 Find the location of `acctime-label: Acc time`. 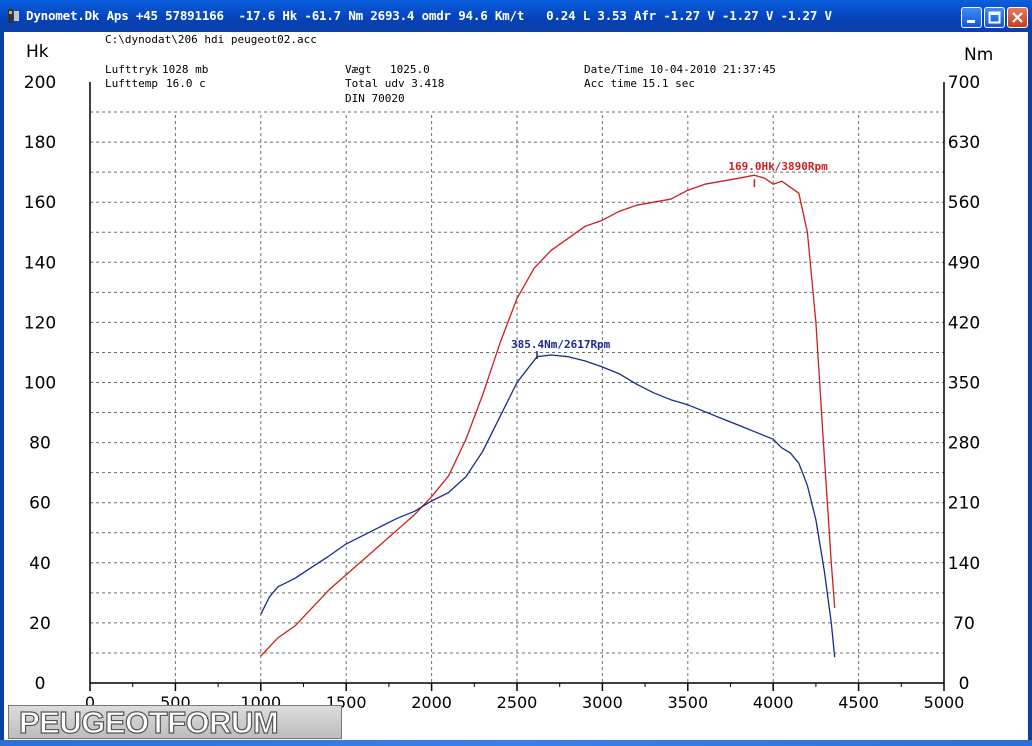

acctime-label: Acc time is located at coordinates (610, 83).